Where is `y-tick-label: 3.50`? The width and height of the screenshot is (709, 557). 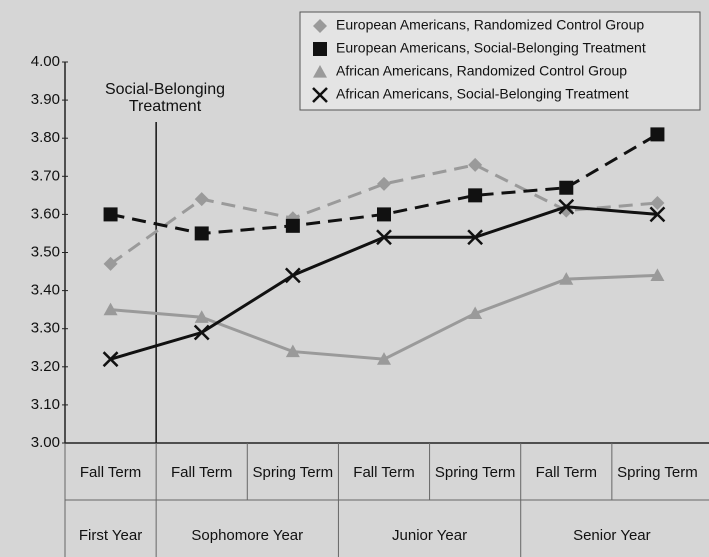
y-tick-label: 3.50 is located at coordinates (45, 251).